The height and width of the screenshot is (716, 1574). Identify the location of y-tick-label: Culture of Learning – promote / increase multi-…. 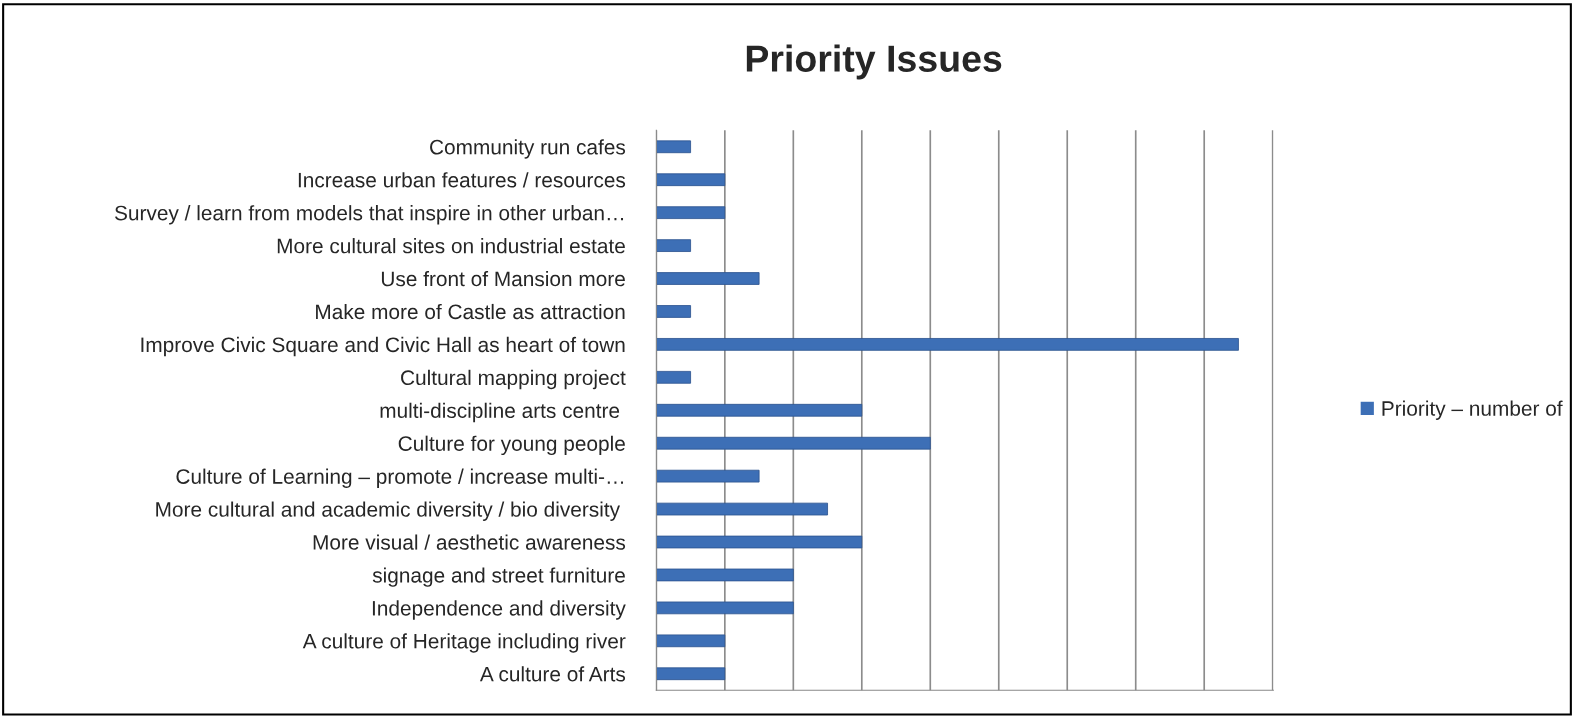
(400, 478).